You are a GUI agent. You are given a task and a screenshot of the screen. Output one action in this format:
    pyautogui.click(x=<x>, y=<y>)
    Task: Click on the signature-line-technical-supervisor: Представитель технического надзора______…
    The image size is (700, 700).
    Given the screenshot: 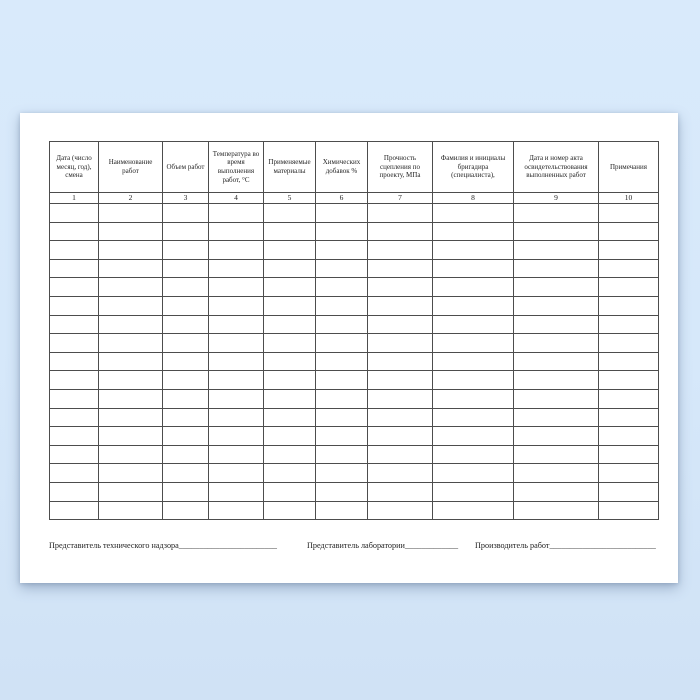 What is the action you would take?
    pyautogui.click(x=163, y=545)
    